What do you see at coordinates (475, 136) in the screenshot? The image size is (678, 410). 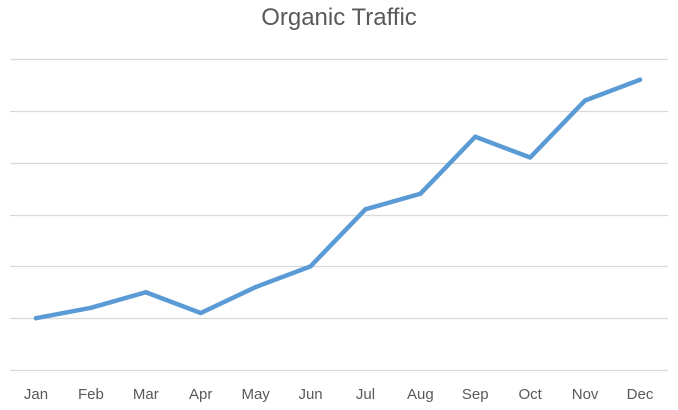 I see `data-point-sep` at bounding box center [475, 136].